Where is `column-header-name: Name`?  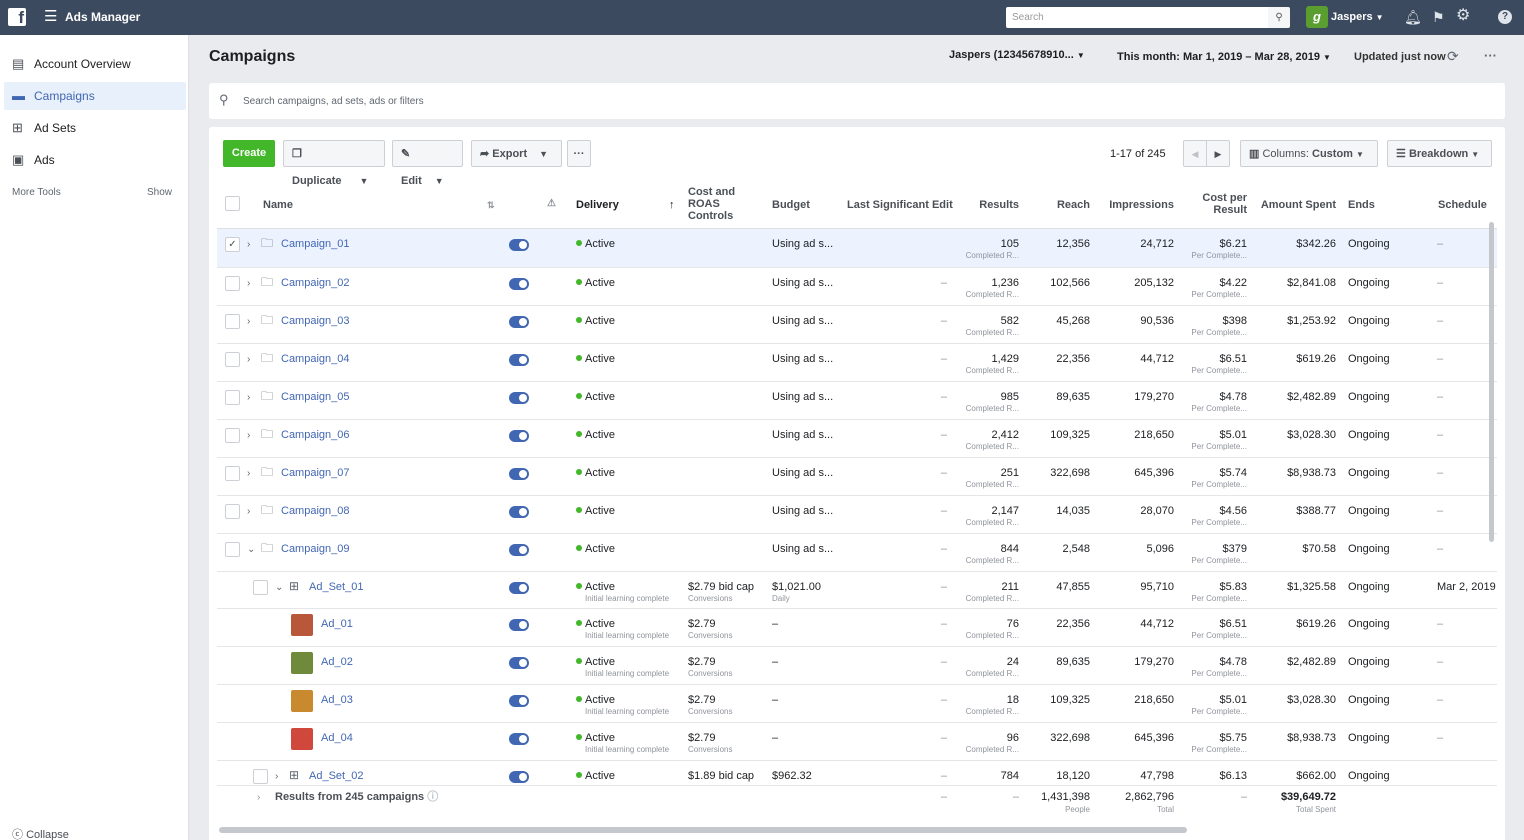 column-header-name: Name is located at coordinates (278, 205).